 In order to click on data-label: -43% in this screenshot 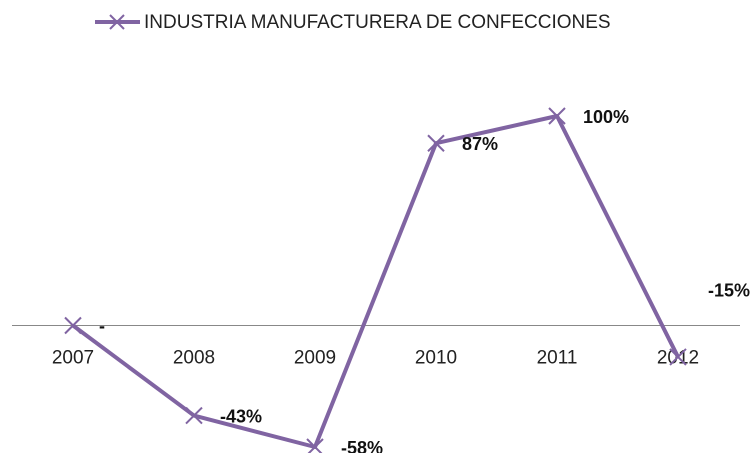, I will do `click(241, 416)`.